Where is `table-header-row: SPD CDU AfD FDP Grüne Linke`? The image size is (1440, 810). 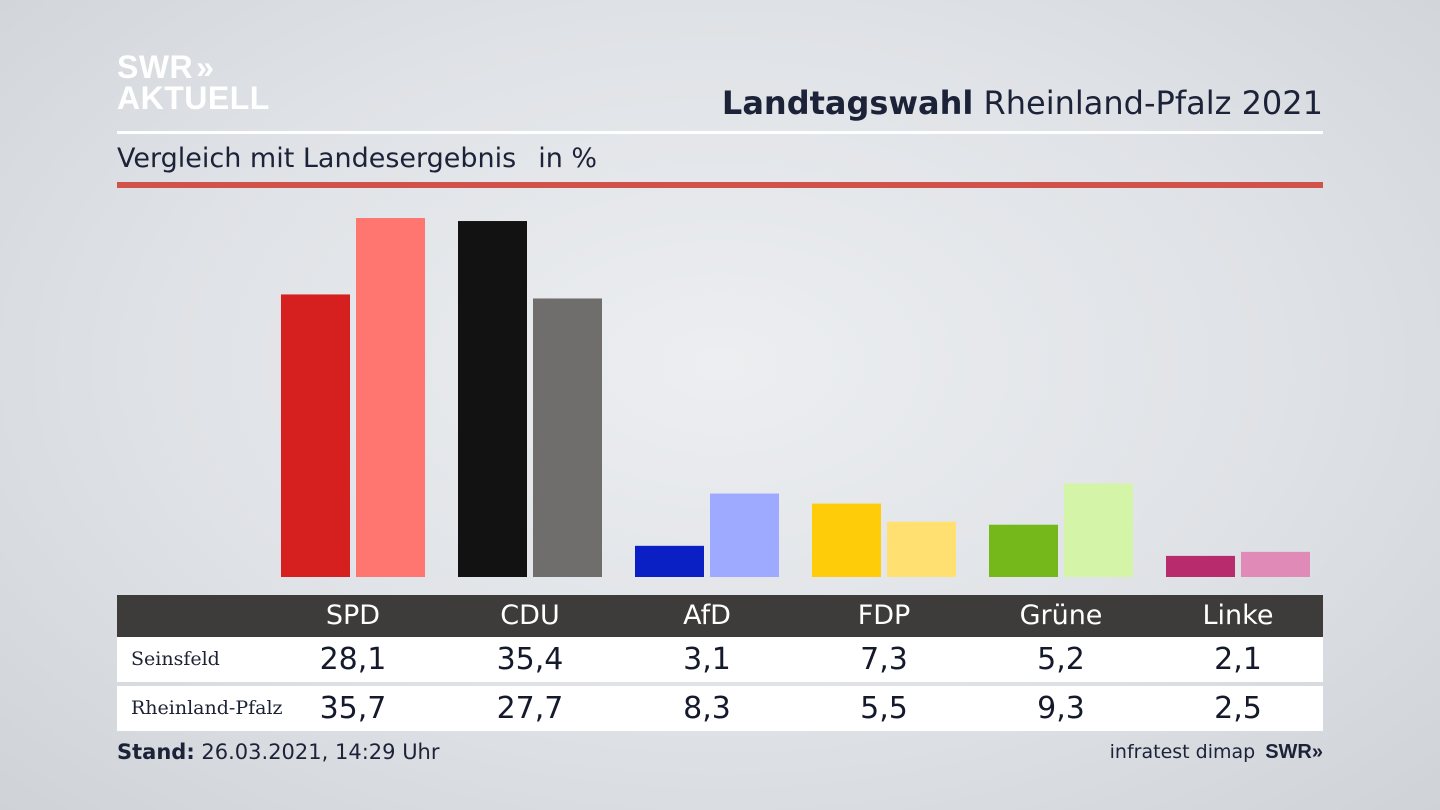 table-header-row: SPD CDU AfD FDP Grüne Linke is located at coordinates (720, 616).